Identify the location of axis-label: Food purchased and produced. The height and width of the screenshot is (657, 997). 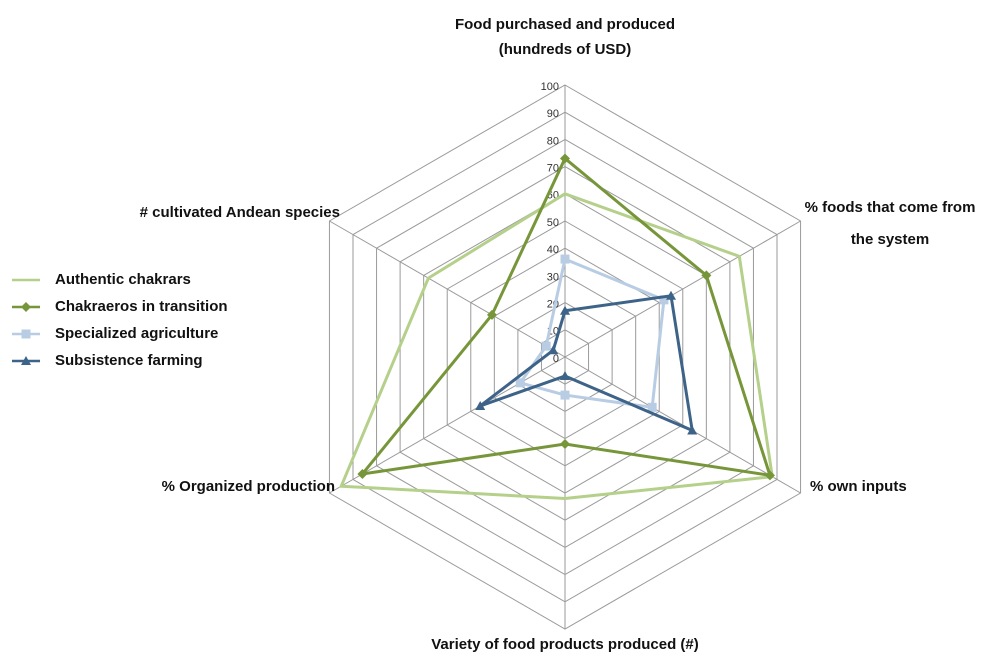
(565, 24).